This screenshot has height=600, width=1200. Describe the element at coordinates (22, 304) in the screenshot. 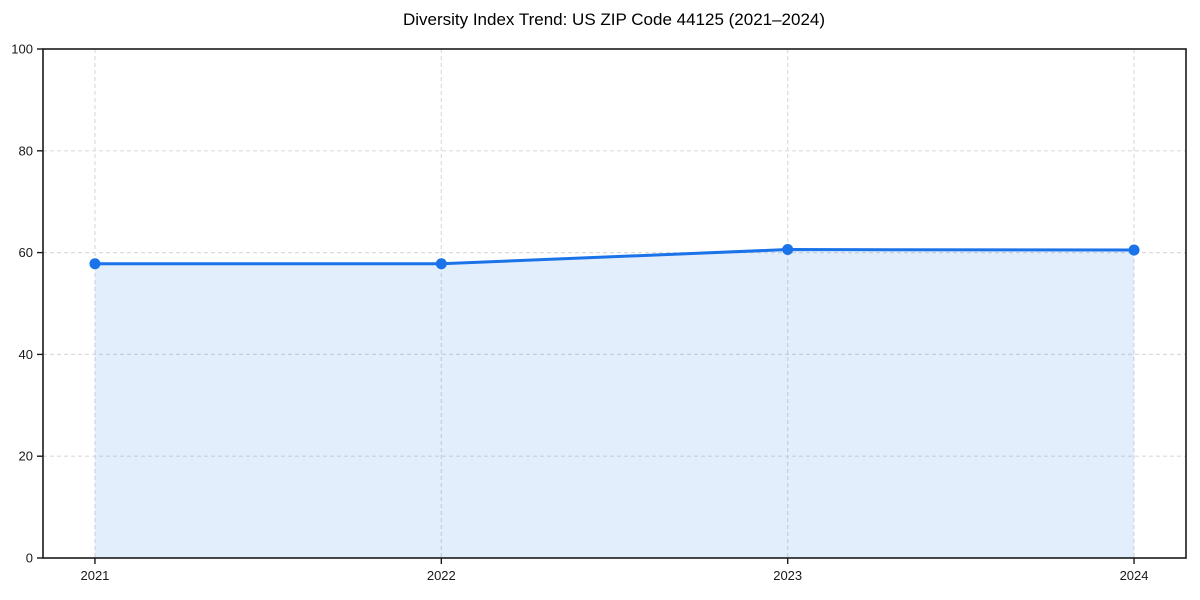

I see `y-tick-labels: 0 20 40 60 80 100` at that location.